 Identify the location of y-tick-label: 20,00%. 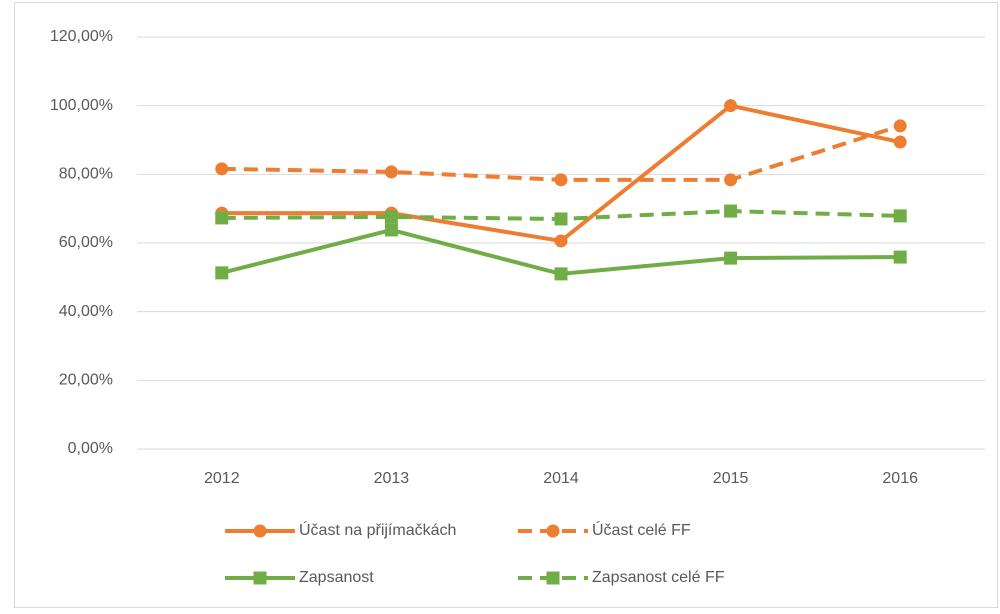
(86, 380).